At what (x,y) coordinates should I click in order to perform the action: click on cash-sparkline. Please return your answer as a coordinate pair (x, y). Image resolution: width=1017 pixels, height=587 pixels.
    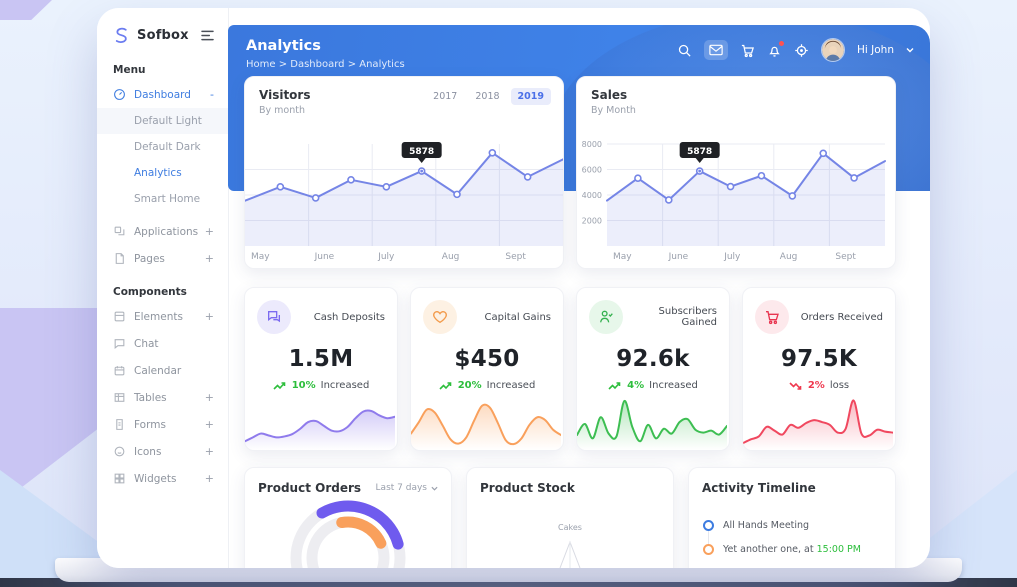
    Looking at the image, I should click on (320, 429).